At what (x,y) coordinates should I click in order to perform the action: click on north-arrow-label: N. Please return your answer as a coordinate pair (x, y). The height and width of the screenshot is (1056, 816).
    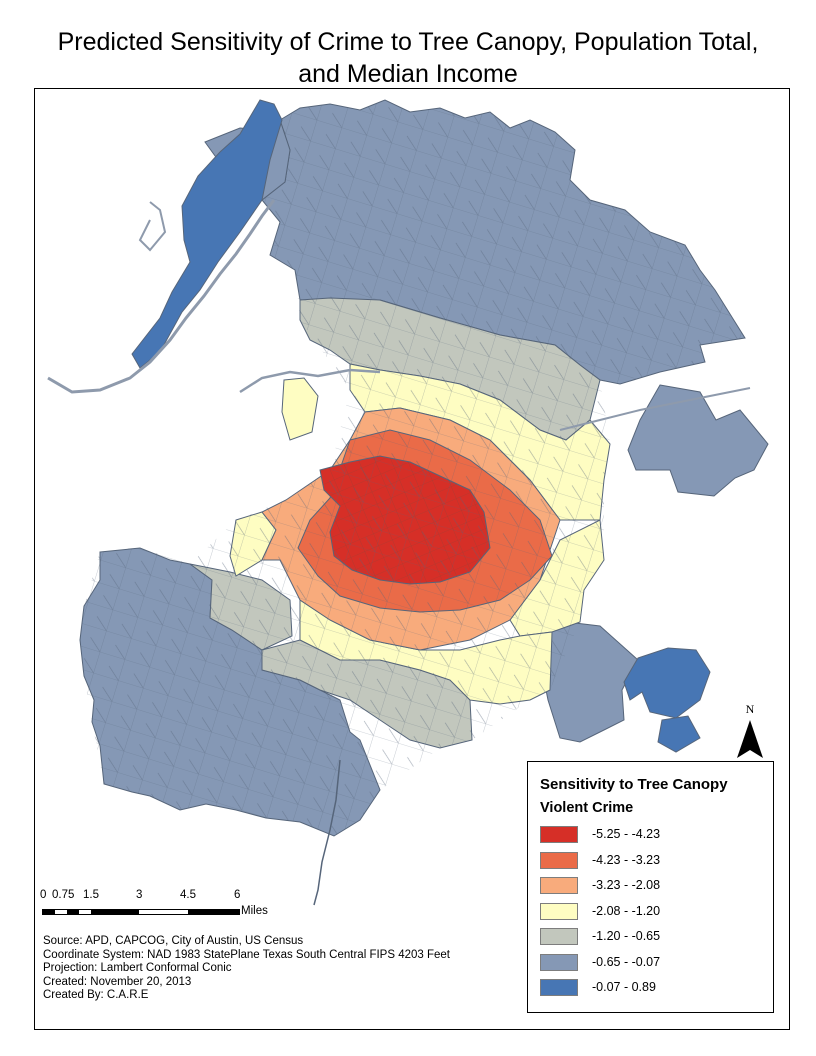
    Looking at the image, I should click on (750, 709).